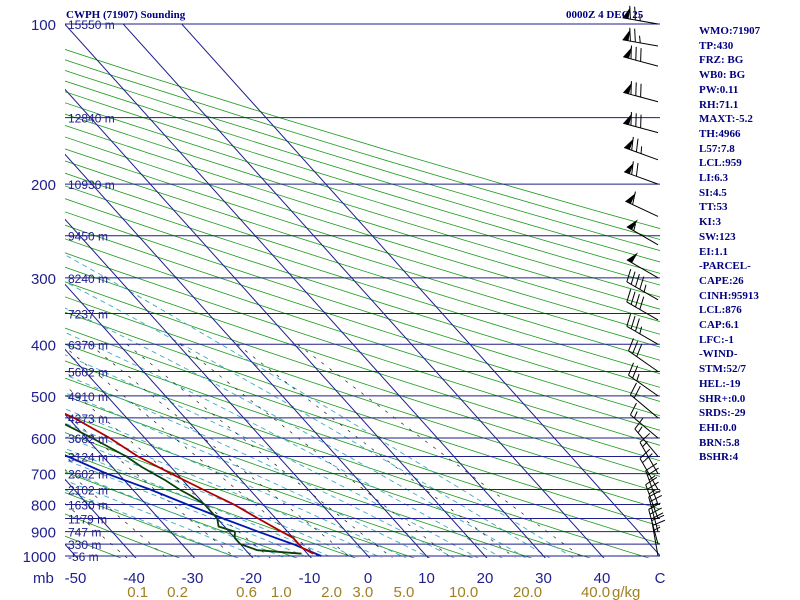  I want to click on mixing-ratio-tick-label: 0.2, so click(177, 592).